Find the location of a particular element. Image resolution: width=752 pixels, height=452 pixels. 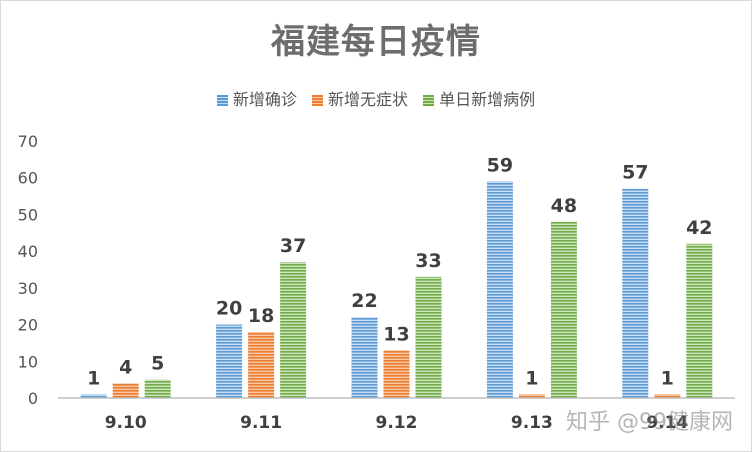

data-label: 13 is located at coordinates (396, 334).